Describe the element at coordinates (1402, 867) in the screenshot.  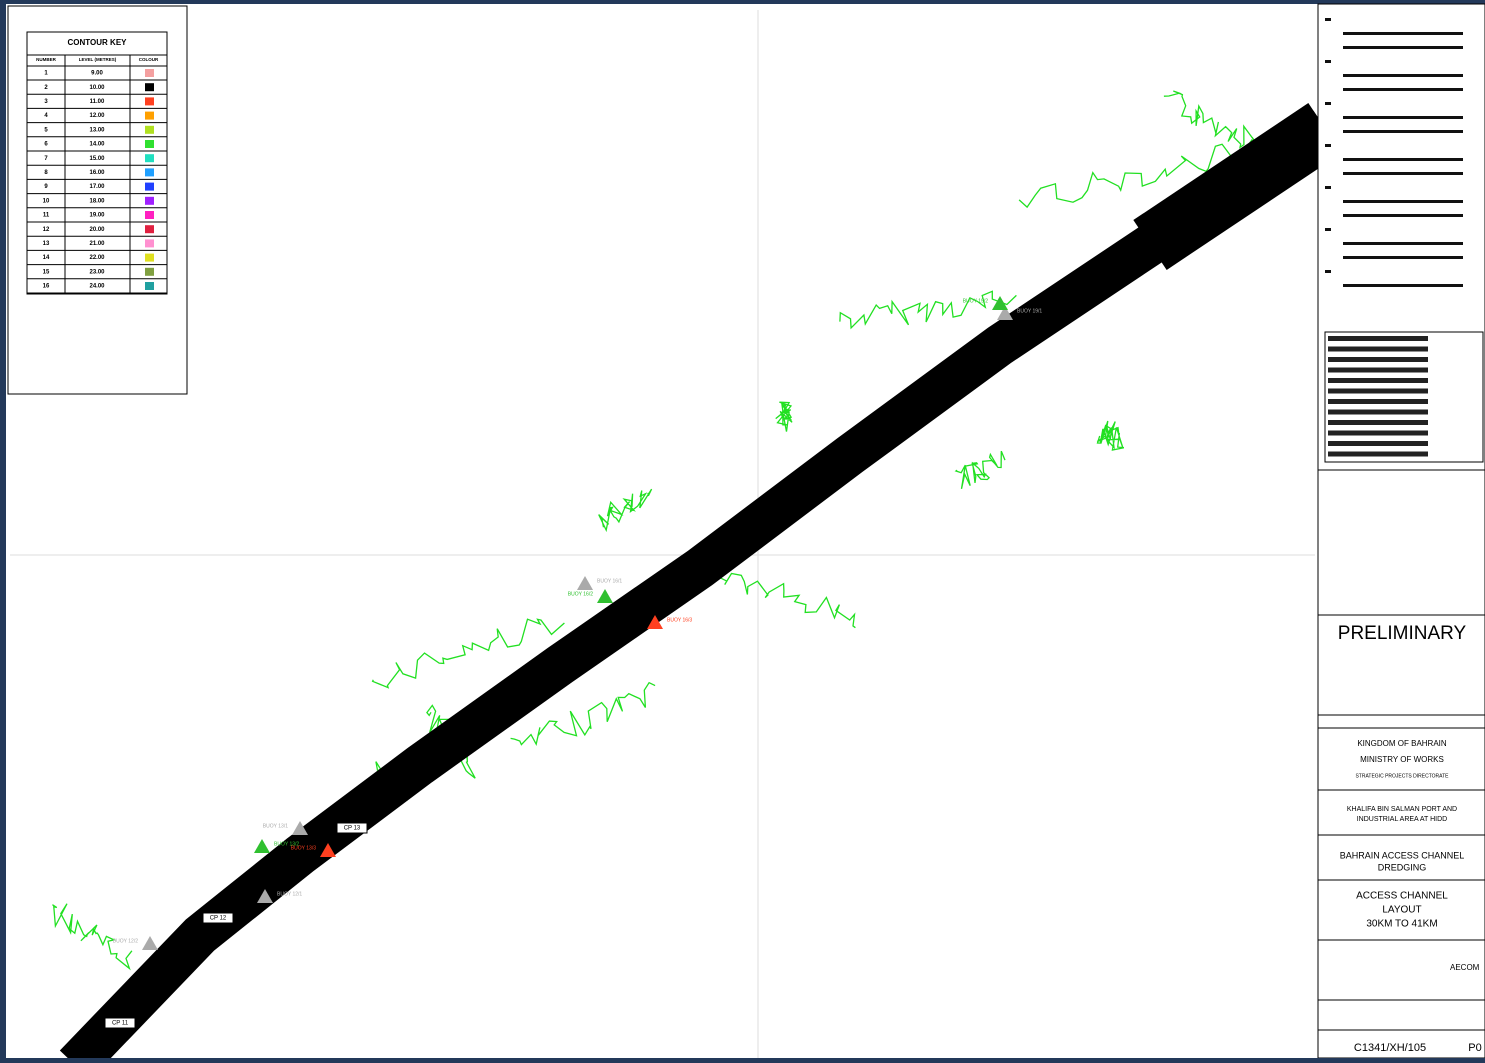
I see `contract: DREDGING` at that location.